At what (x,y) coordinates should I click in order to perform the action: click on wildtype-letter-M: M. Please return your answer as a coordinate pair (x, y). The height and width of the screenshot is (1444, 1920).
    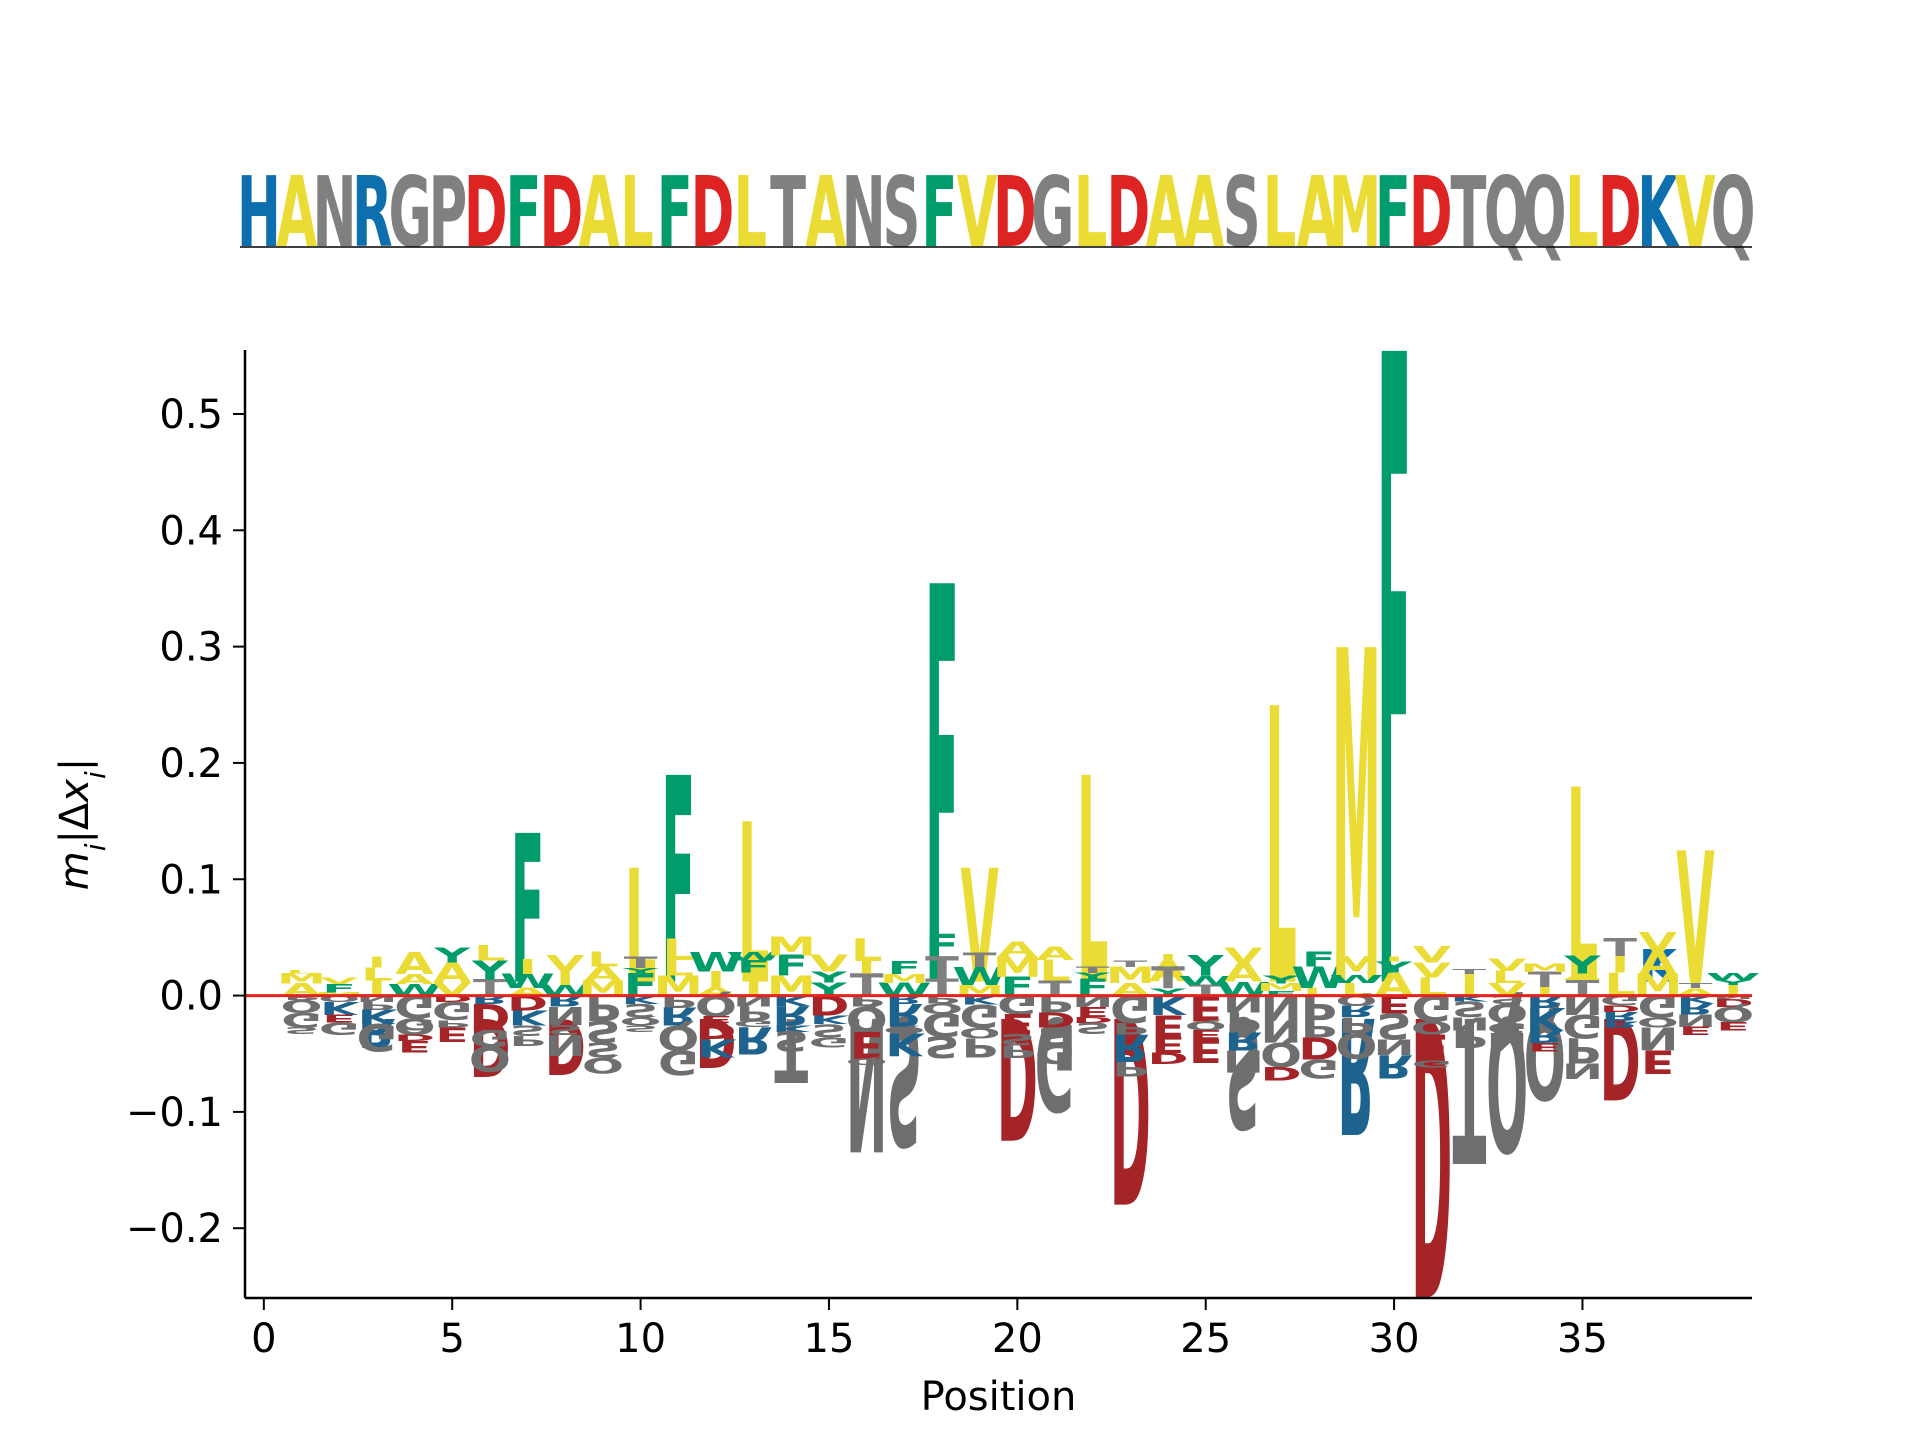
    Looking at the image, I should click on (1355, 212).